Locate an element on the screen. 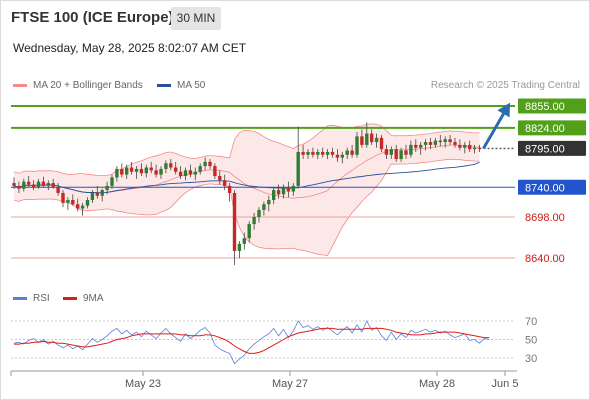 The image size is (590, 400). ma50-line is located at coordinates (246, 177).